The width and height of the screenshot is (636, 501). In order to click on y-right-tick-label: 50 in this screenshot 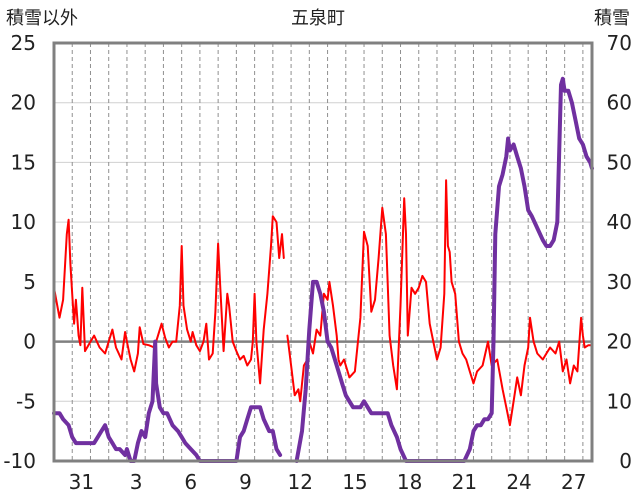, I will do `click(619, 162)`.